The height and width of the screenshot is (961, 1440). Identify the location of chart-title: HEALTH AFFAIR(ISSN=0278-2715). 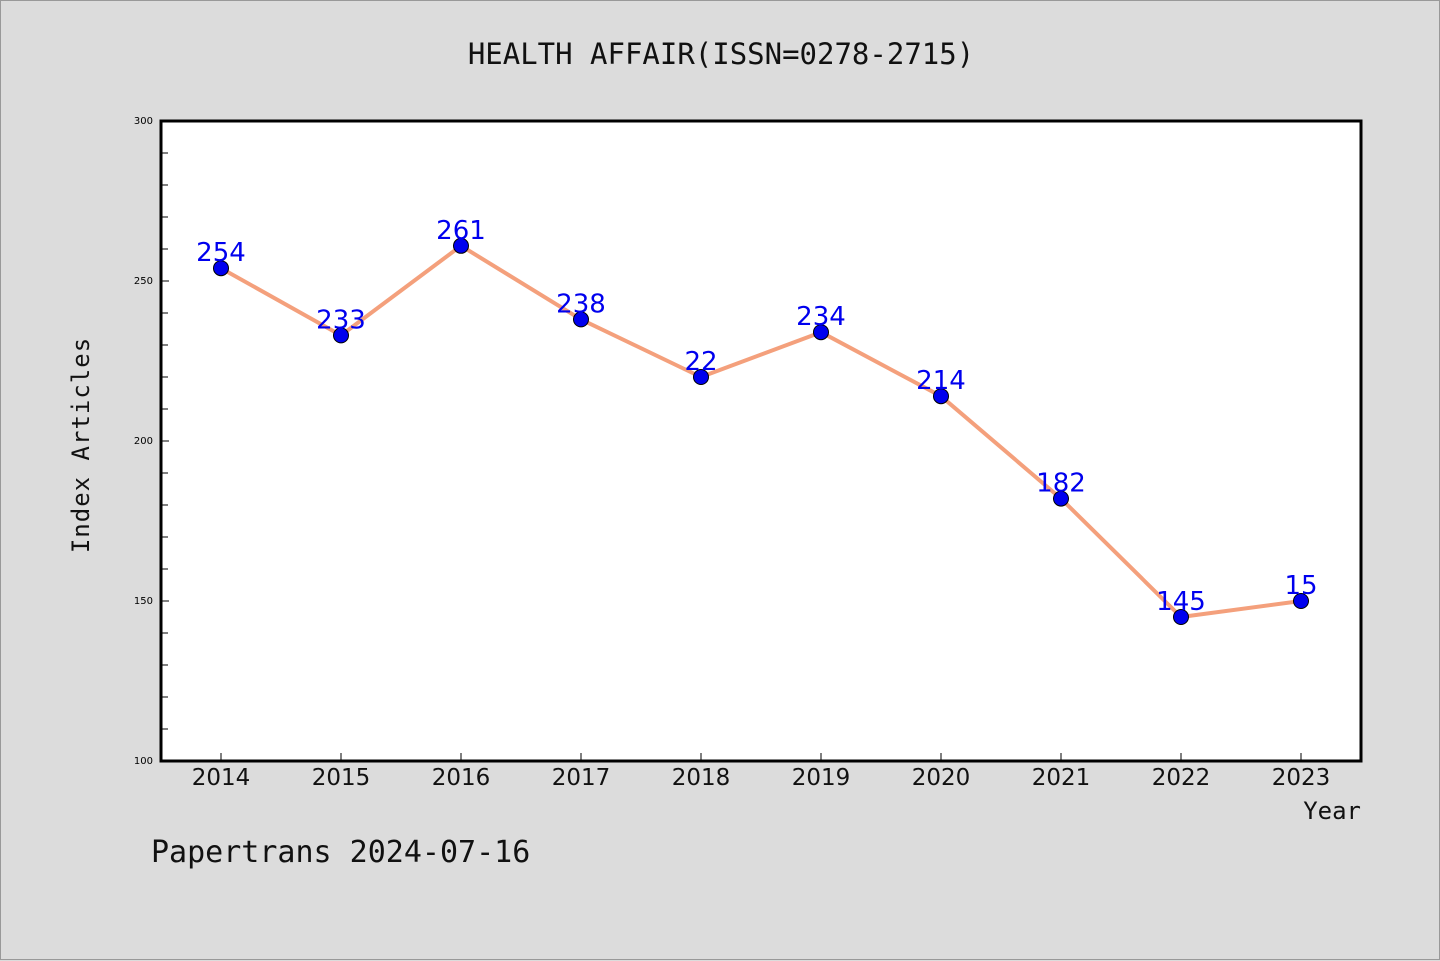
(721, 54).